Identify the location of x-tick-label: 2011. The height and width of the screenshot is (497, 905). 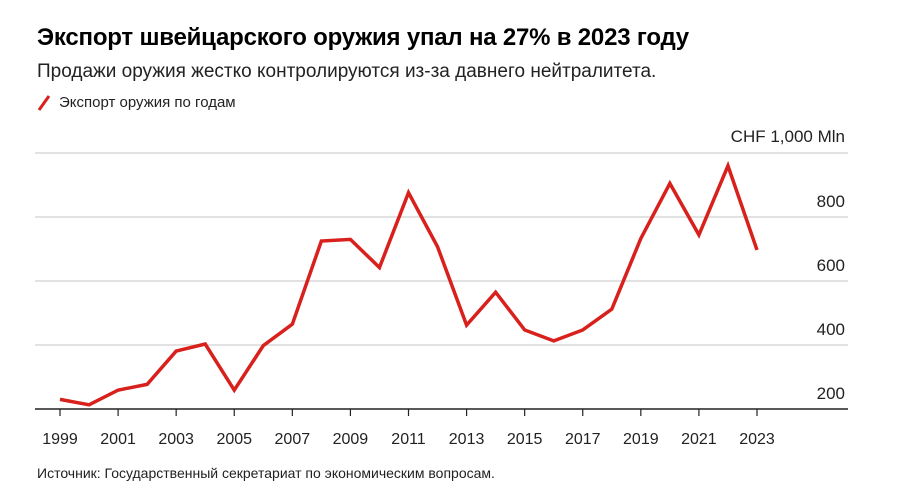
(408, 439).